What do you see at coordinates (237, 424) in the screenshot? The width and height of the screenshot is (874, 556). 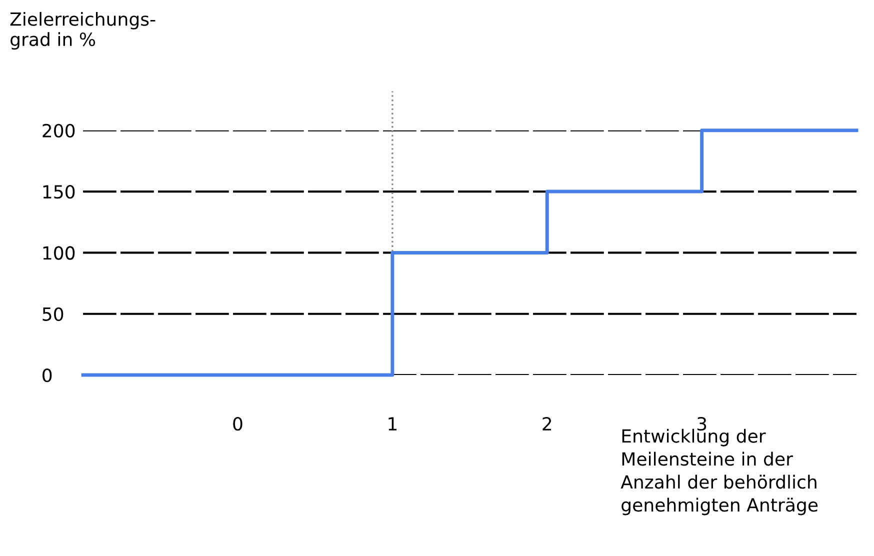 I see `x-tick-label: 0` at bounding box center [237, 424].